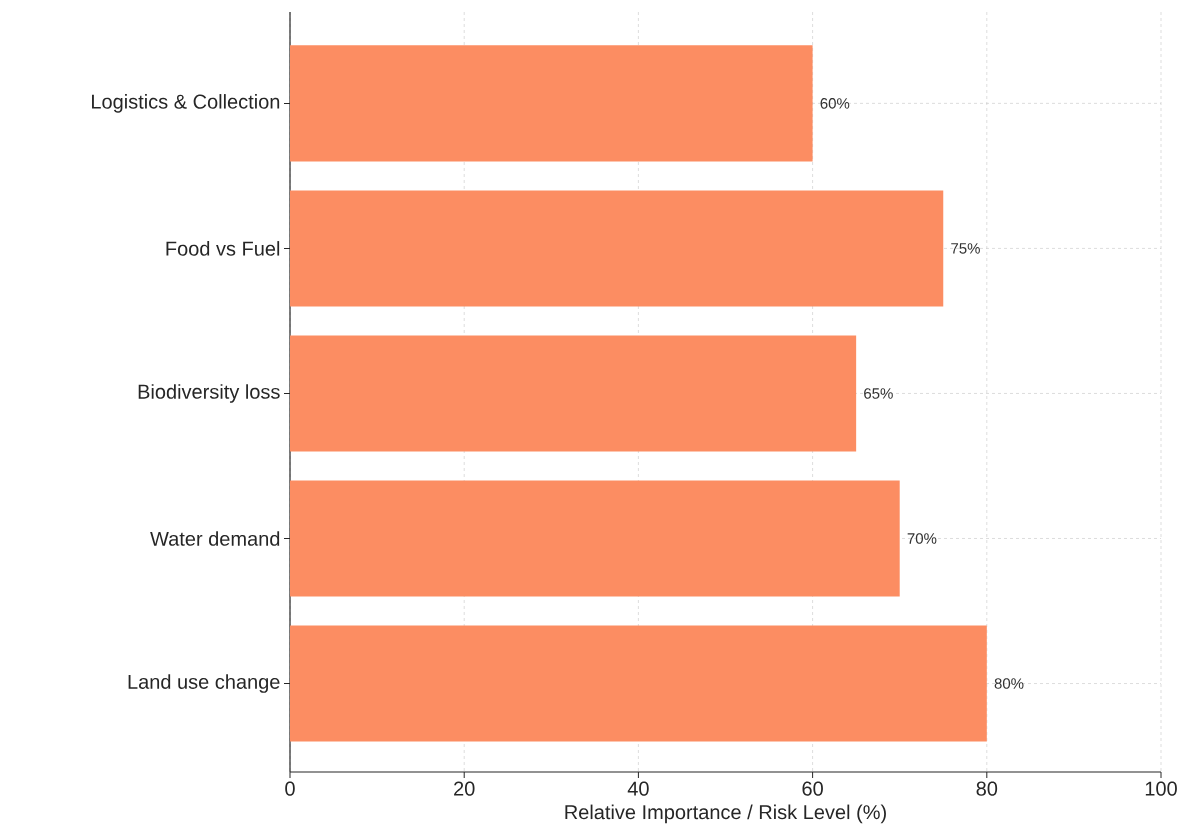  What do you see at coordinates (204, 683) in the screenshot?
I see `y-tick-label: Land use change` at bounding box center [204, 683].